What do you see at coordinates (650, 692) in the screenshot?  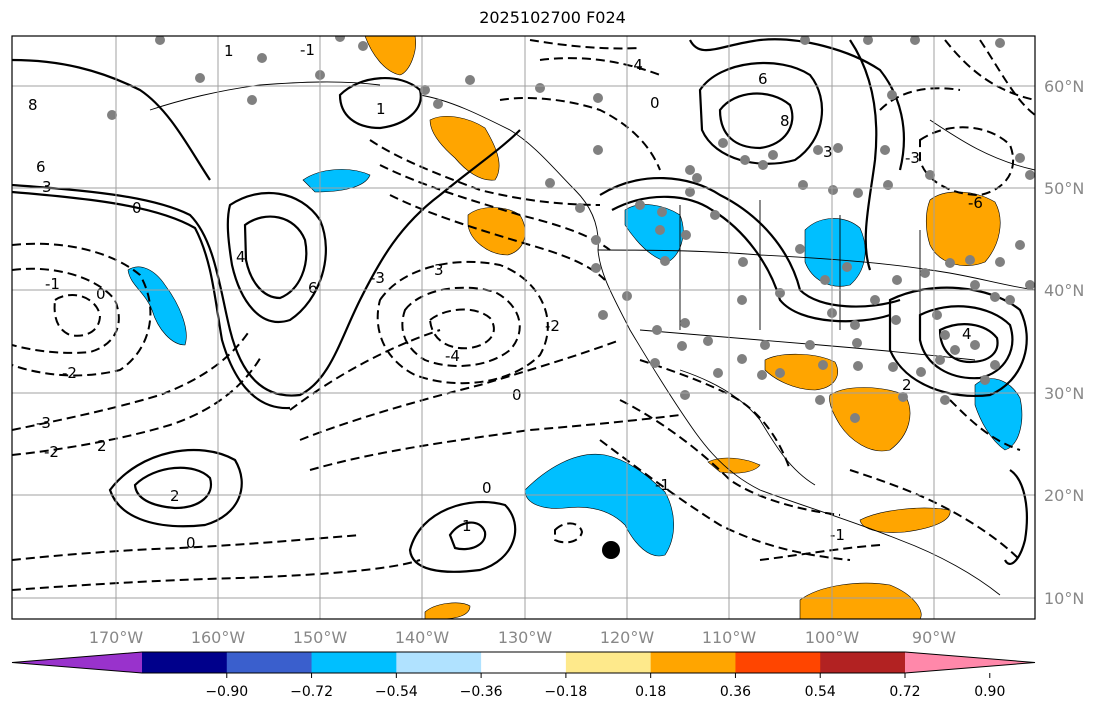 I see `colorbar-tick-label: 0.18` at bounding box center [650, 692].